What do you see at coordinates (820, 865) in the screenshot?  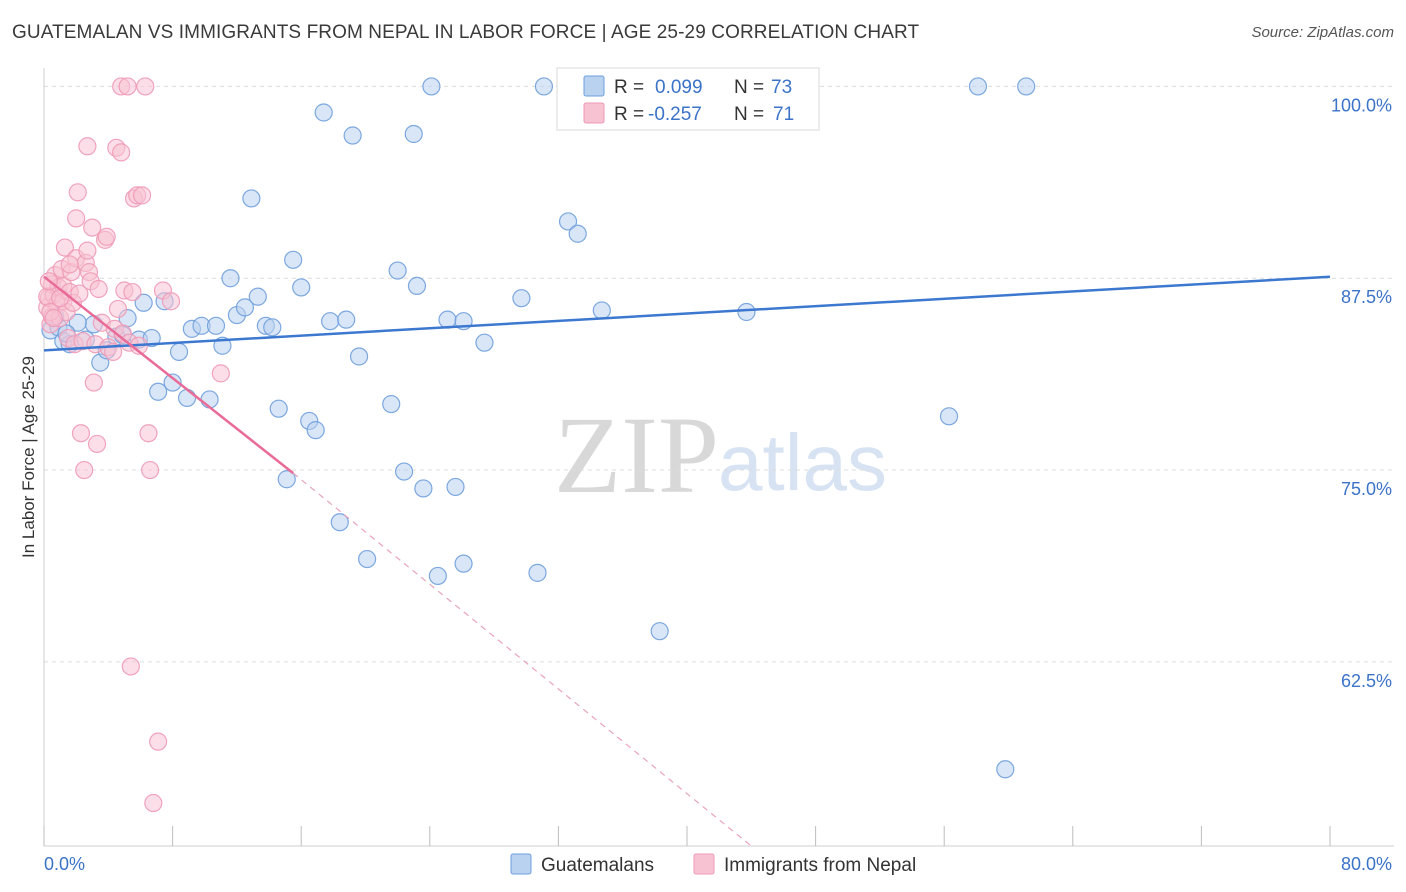 I see `legend-nepal-label: Immigrants from Nepal` at bounding box center [820, 865].